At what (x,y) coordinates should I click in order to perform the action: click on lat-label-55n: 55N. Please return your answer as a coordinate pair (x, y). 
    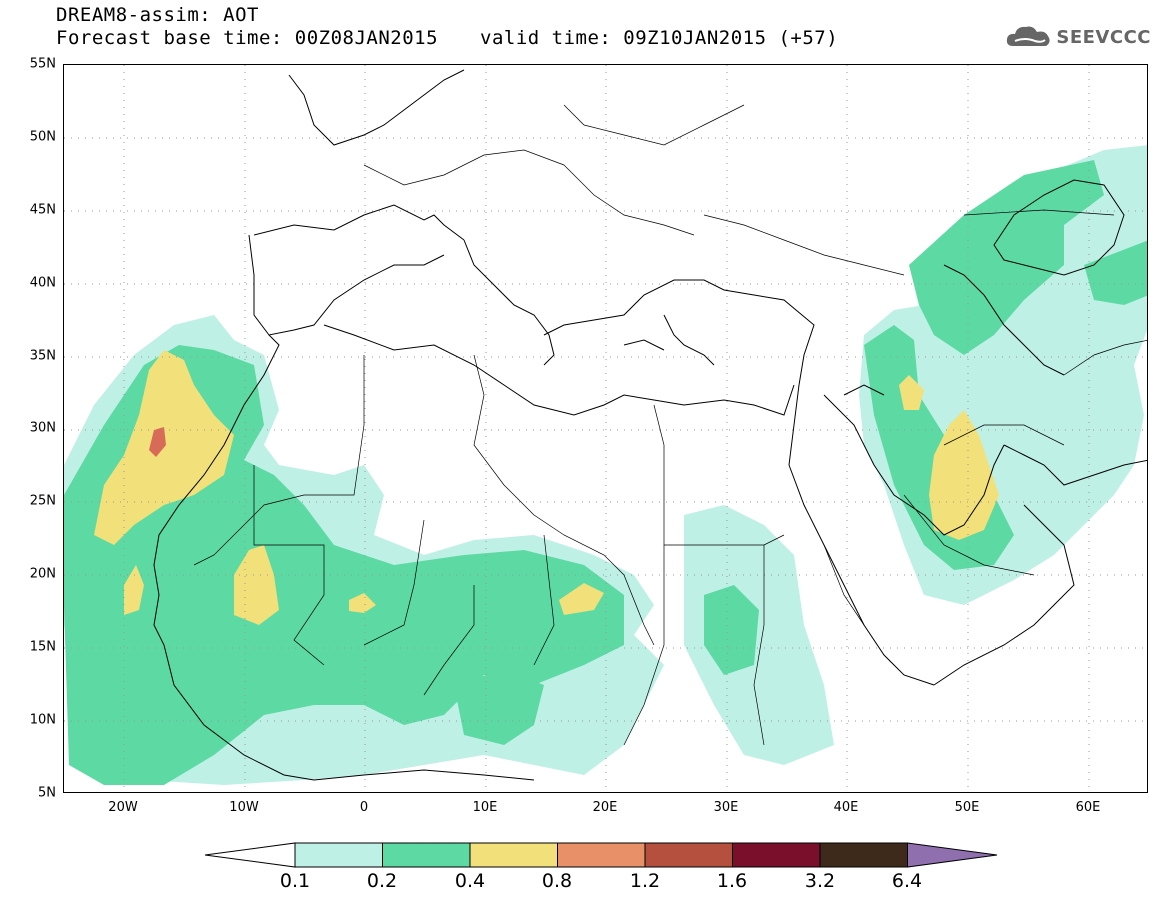
    Looking at the image, I should click on (42, 64).